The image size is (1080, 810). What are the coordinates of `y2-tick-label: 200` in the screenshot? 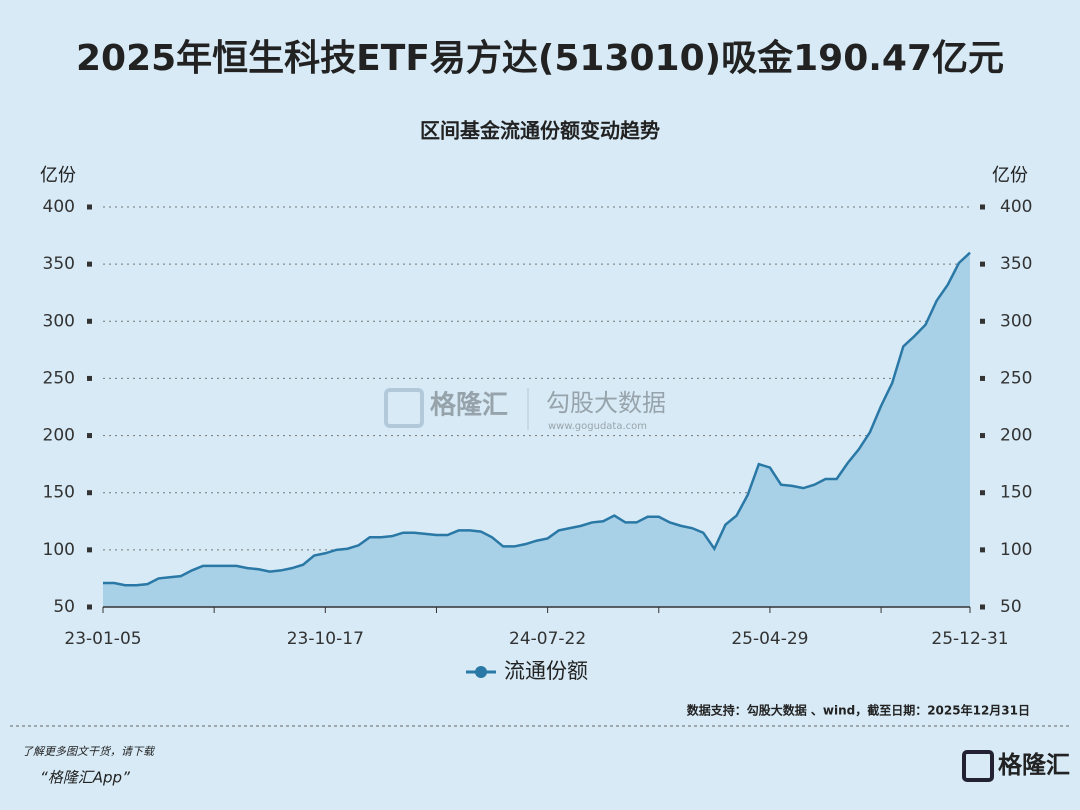 It's located at (1016, 436).